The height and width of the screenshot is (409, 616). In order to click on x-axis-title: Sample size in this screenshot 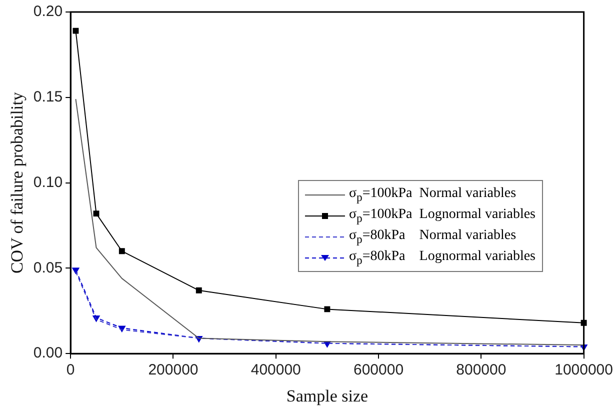, I will do `click(327, 396)`.